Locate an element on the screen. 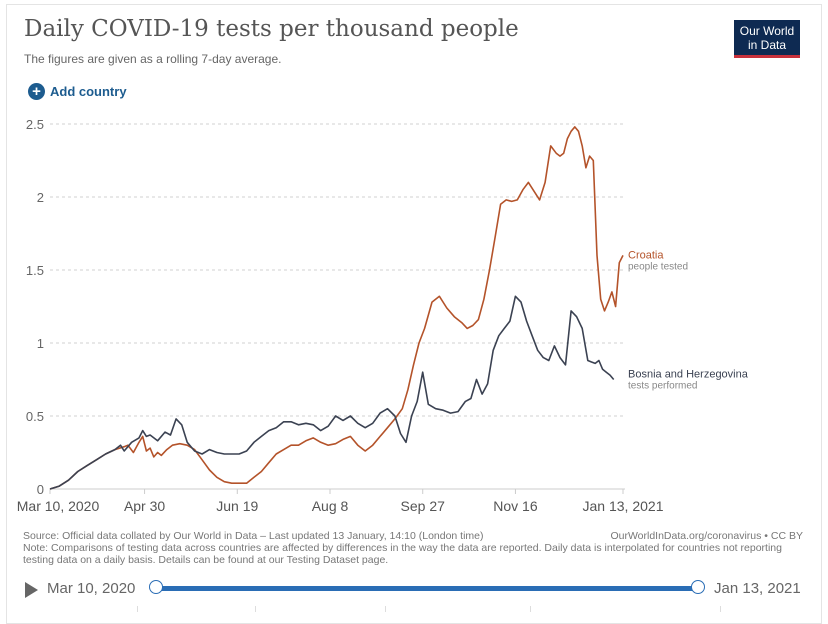 The image size is (828, 624). legend-sublabel-bosnia: tests performed is located at coordinates (662, 386).